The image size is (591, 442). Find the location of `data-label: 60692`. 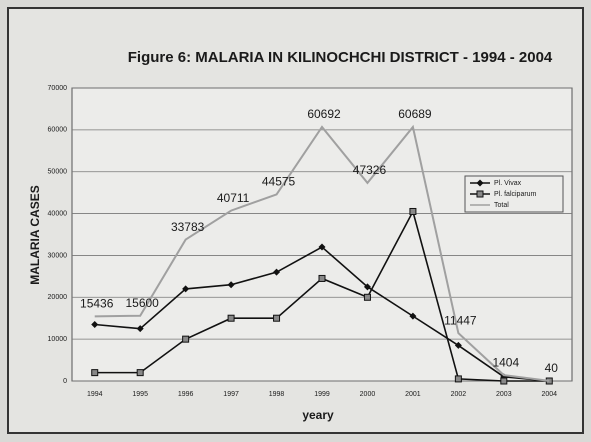

data-label: 60692 is located at coordinates (324, 114).